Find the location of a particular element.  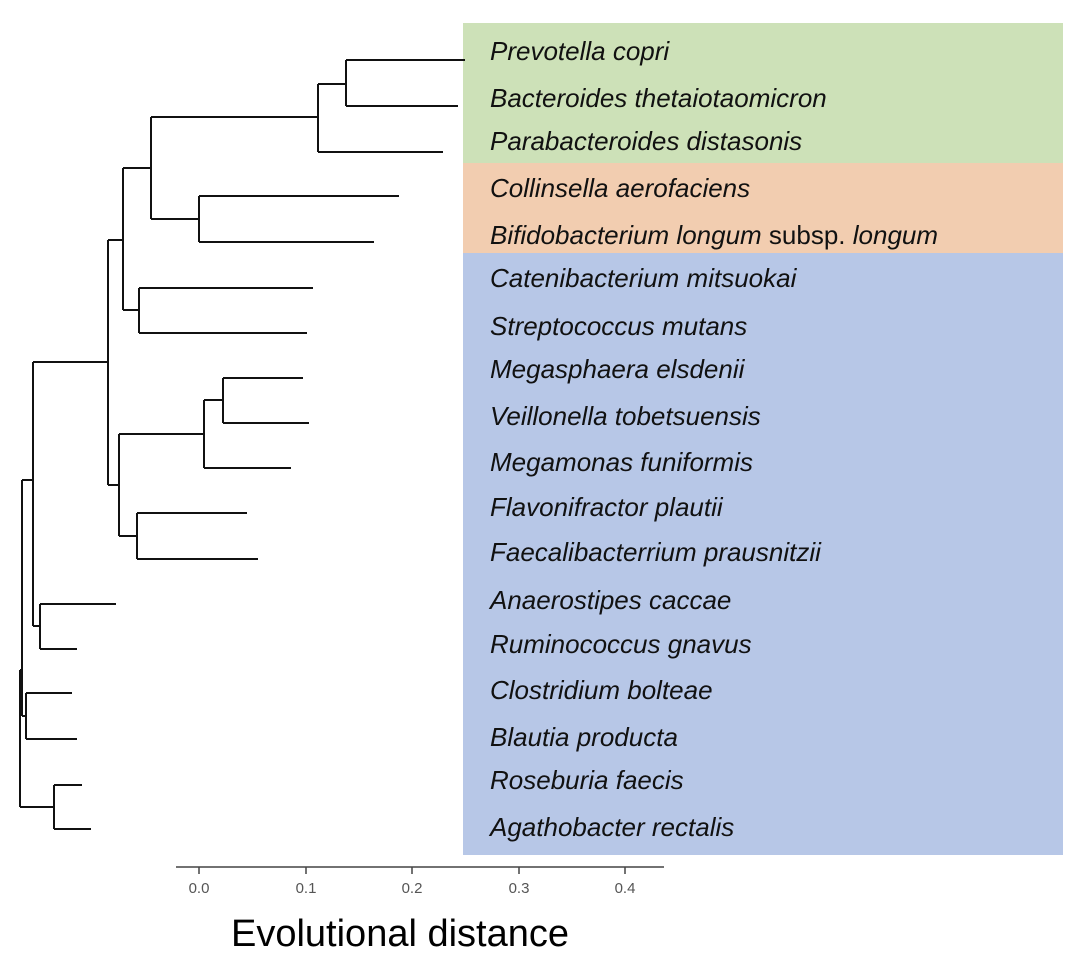

taxon-label: Prevotella copri is located at coordinates (580, 51).